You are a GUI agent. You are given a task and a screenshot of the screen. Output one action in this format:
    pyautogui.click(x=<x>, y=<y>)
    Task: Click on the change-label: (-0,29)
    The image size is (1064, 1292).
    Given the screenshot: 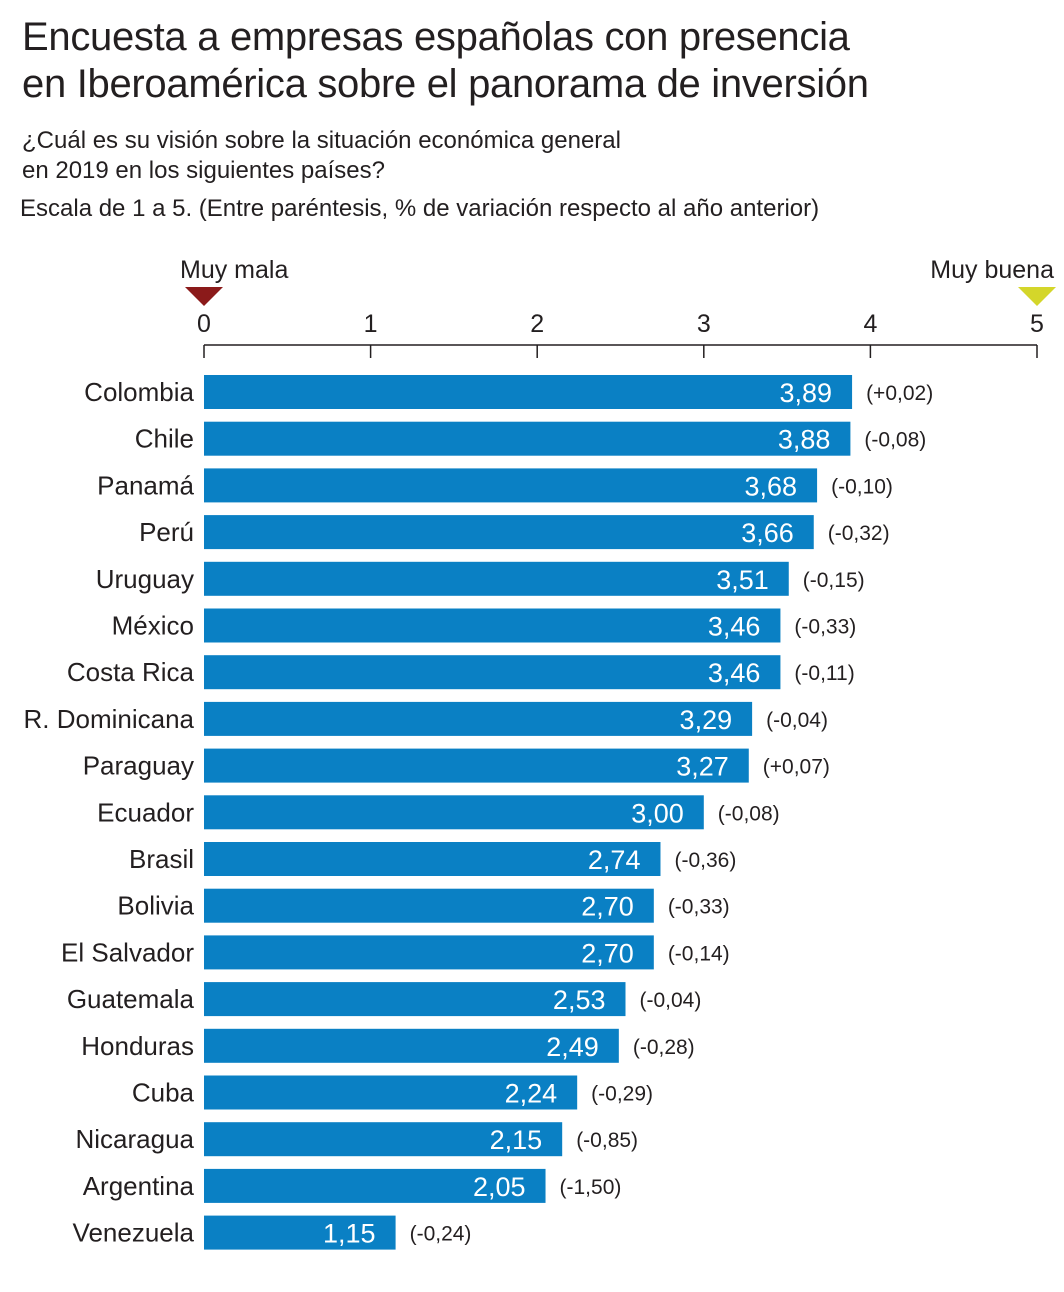 What is the action you would take?
    pyautogui.click(x=622, y=1094)
    